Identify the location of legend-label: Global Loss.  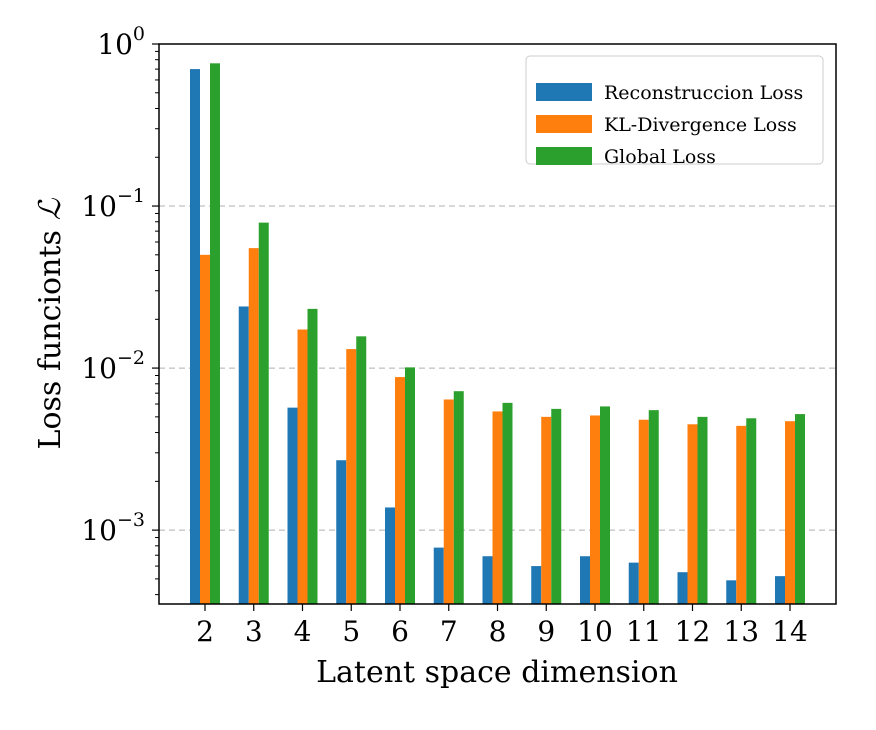
(660, 157).